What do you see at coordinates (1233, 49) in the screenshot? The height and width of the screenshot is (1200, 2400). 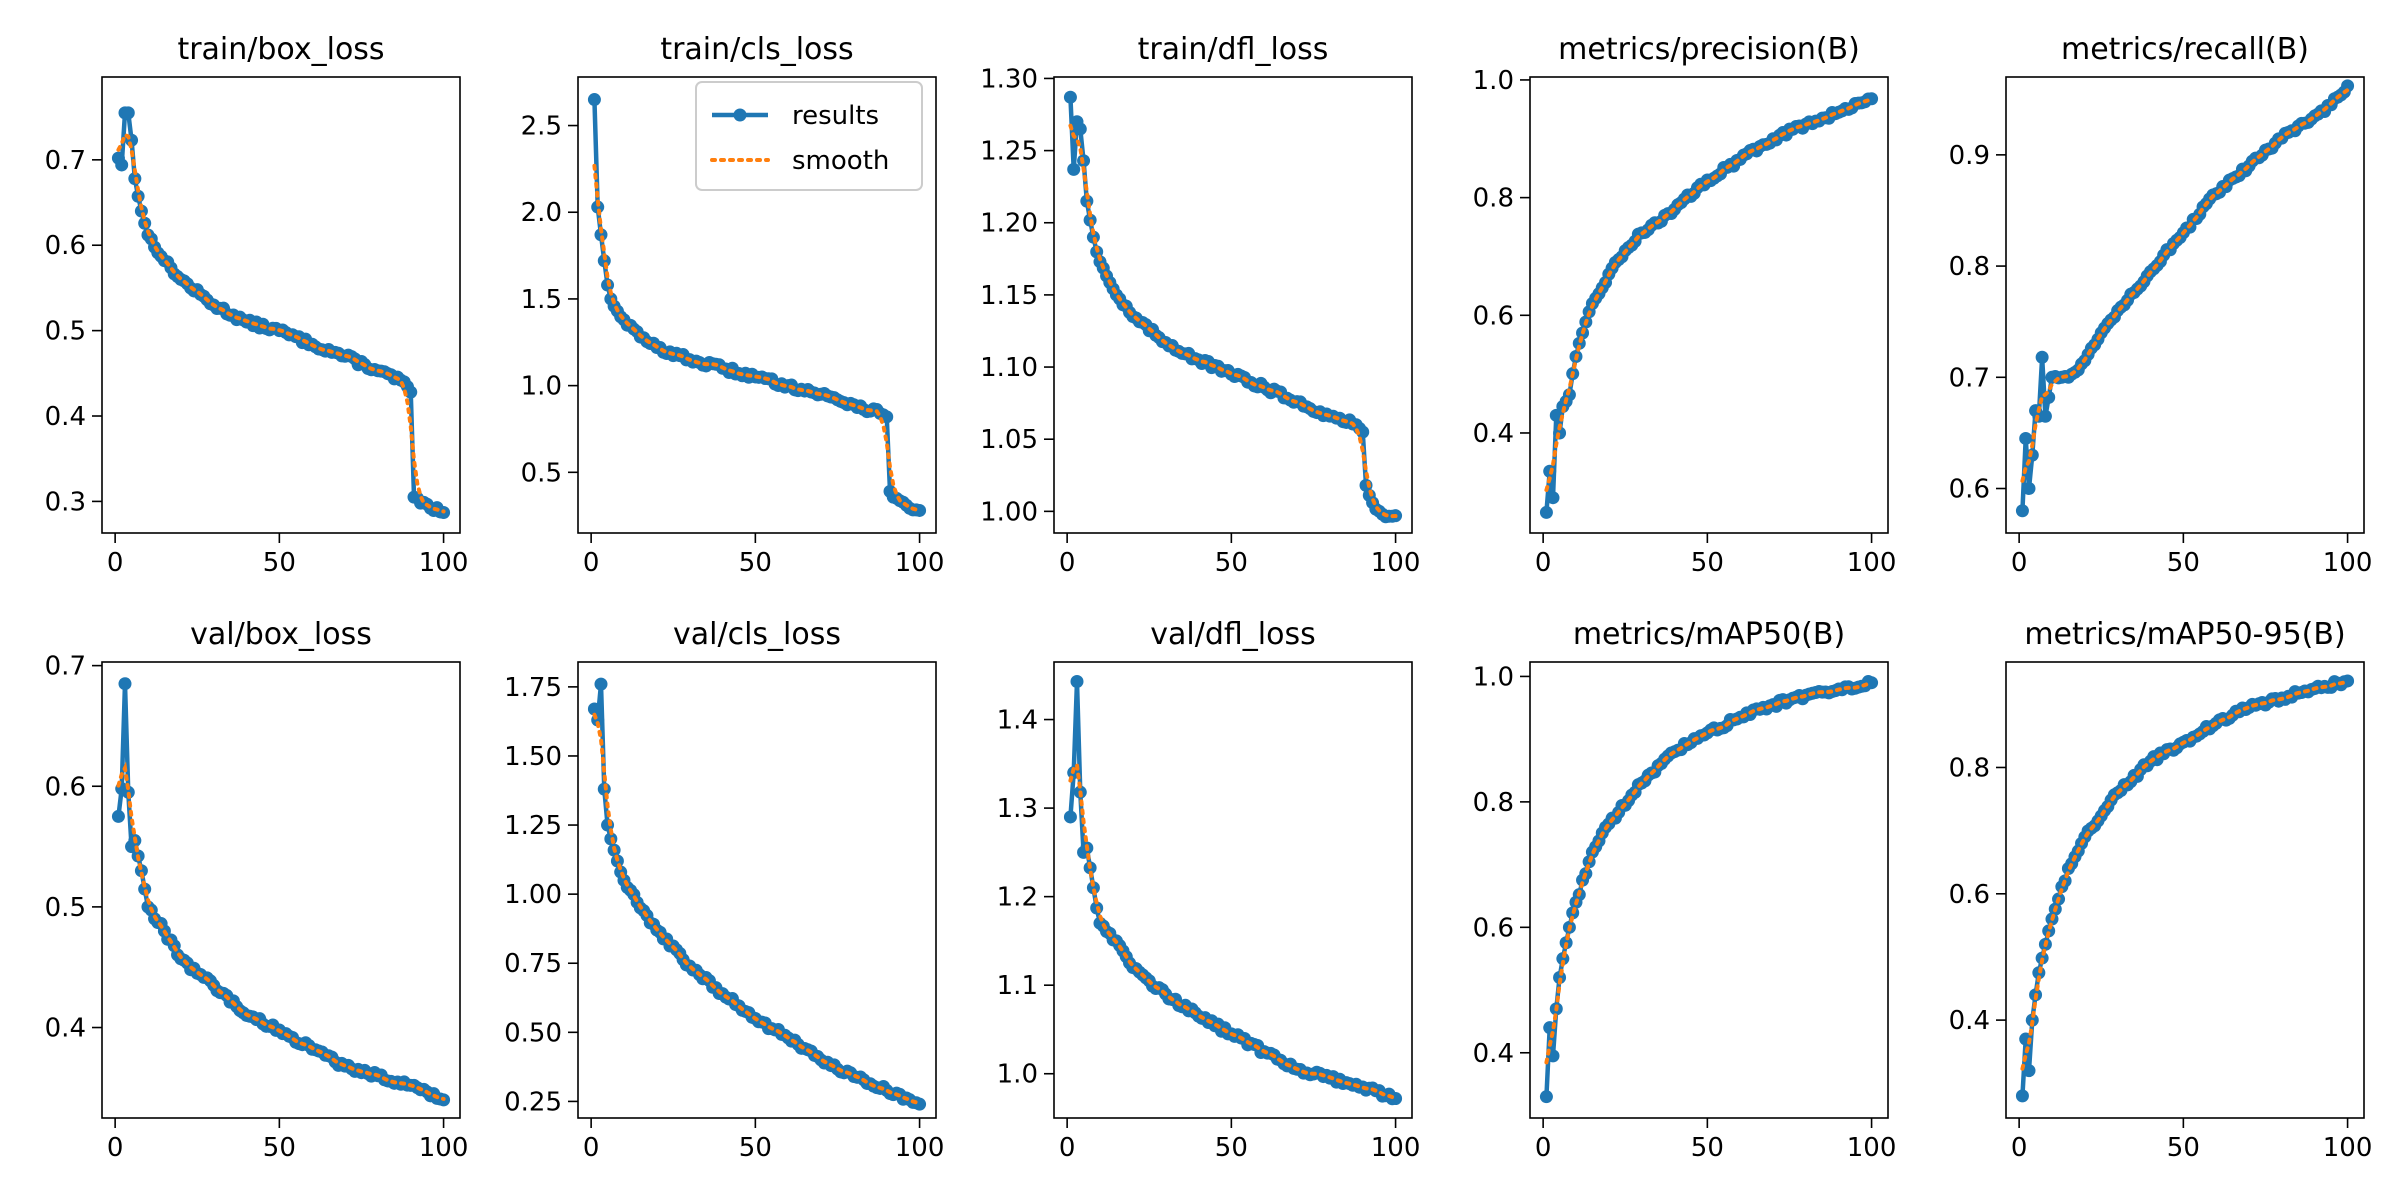 I see `subplot-title: train/dfl_loss` at bounding box center [1233, 49].